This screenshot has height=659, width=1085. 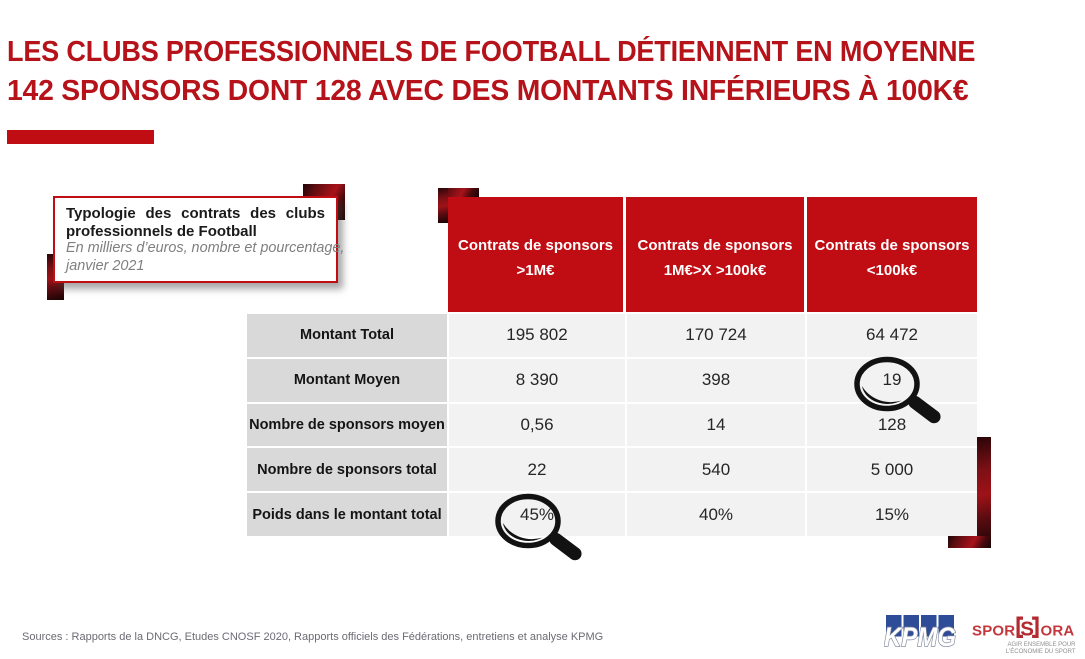 What do you see at coordinates (716, 425) in the screenshot?
I see `table-cell: 14` at bounding box center [716, 425].